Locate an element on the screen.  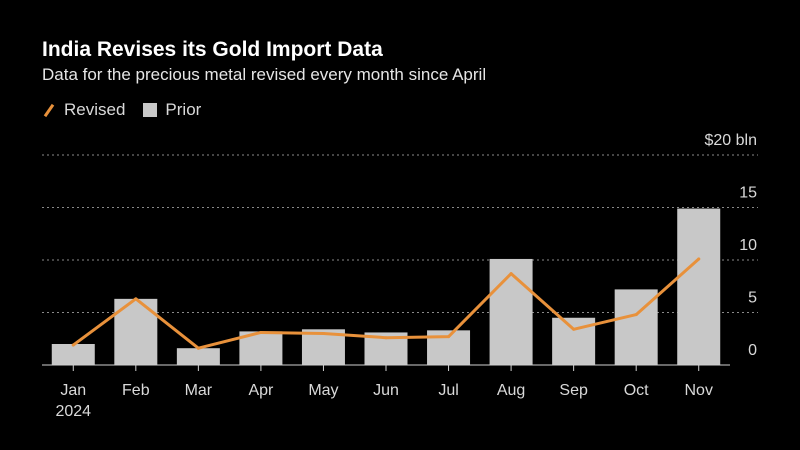
y-tick-label: $20 bln is located at coordinates (731, 140).